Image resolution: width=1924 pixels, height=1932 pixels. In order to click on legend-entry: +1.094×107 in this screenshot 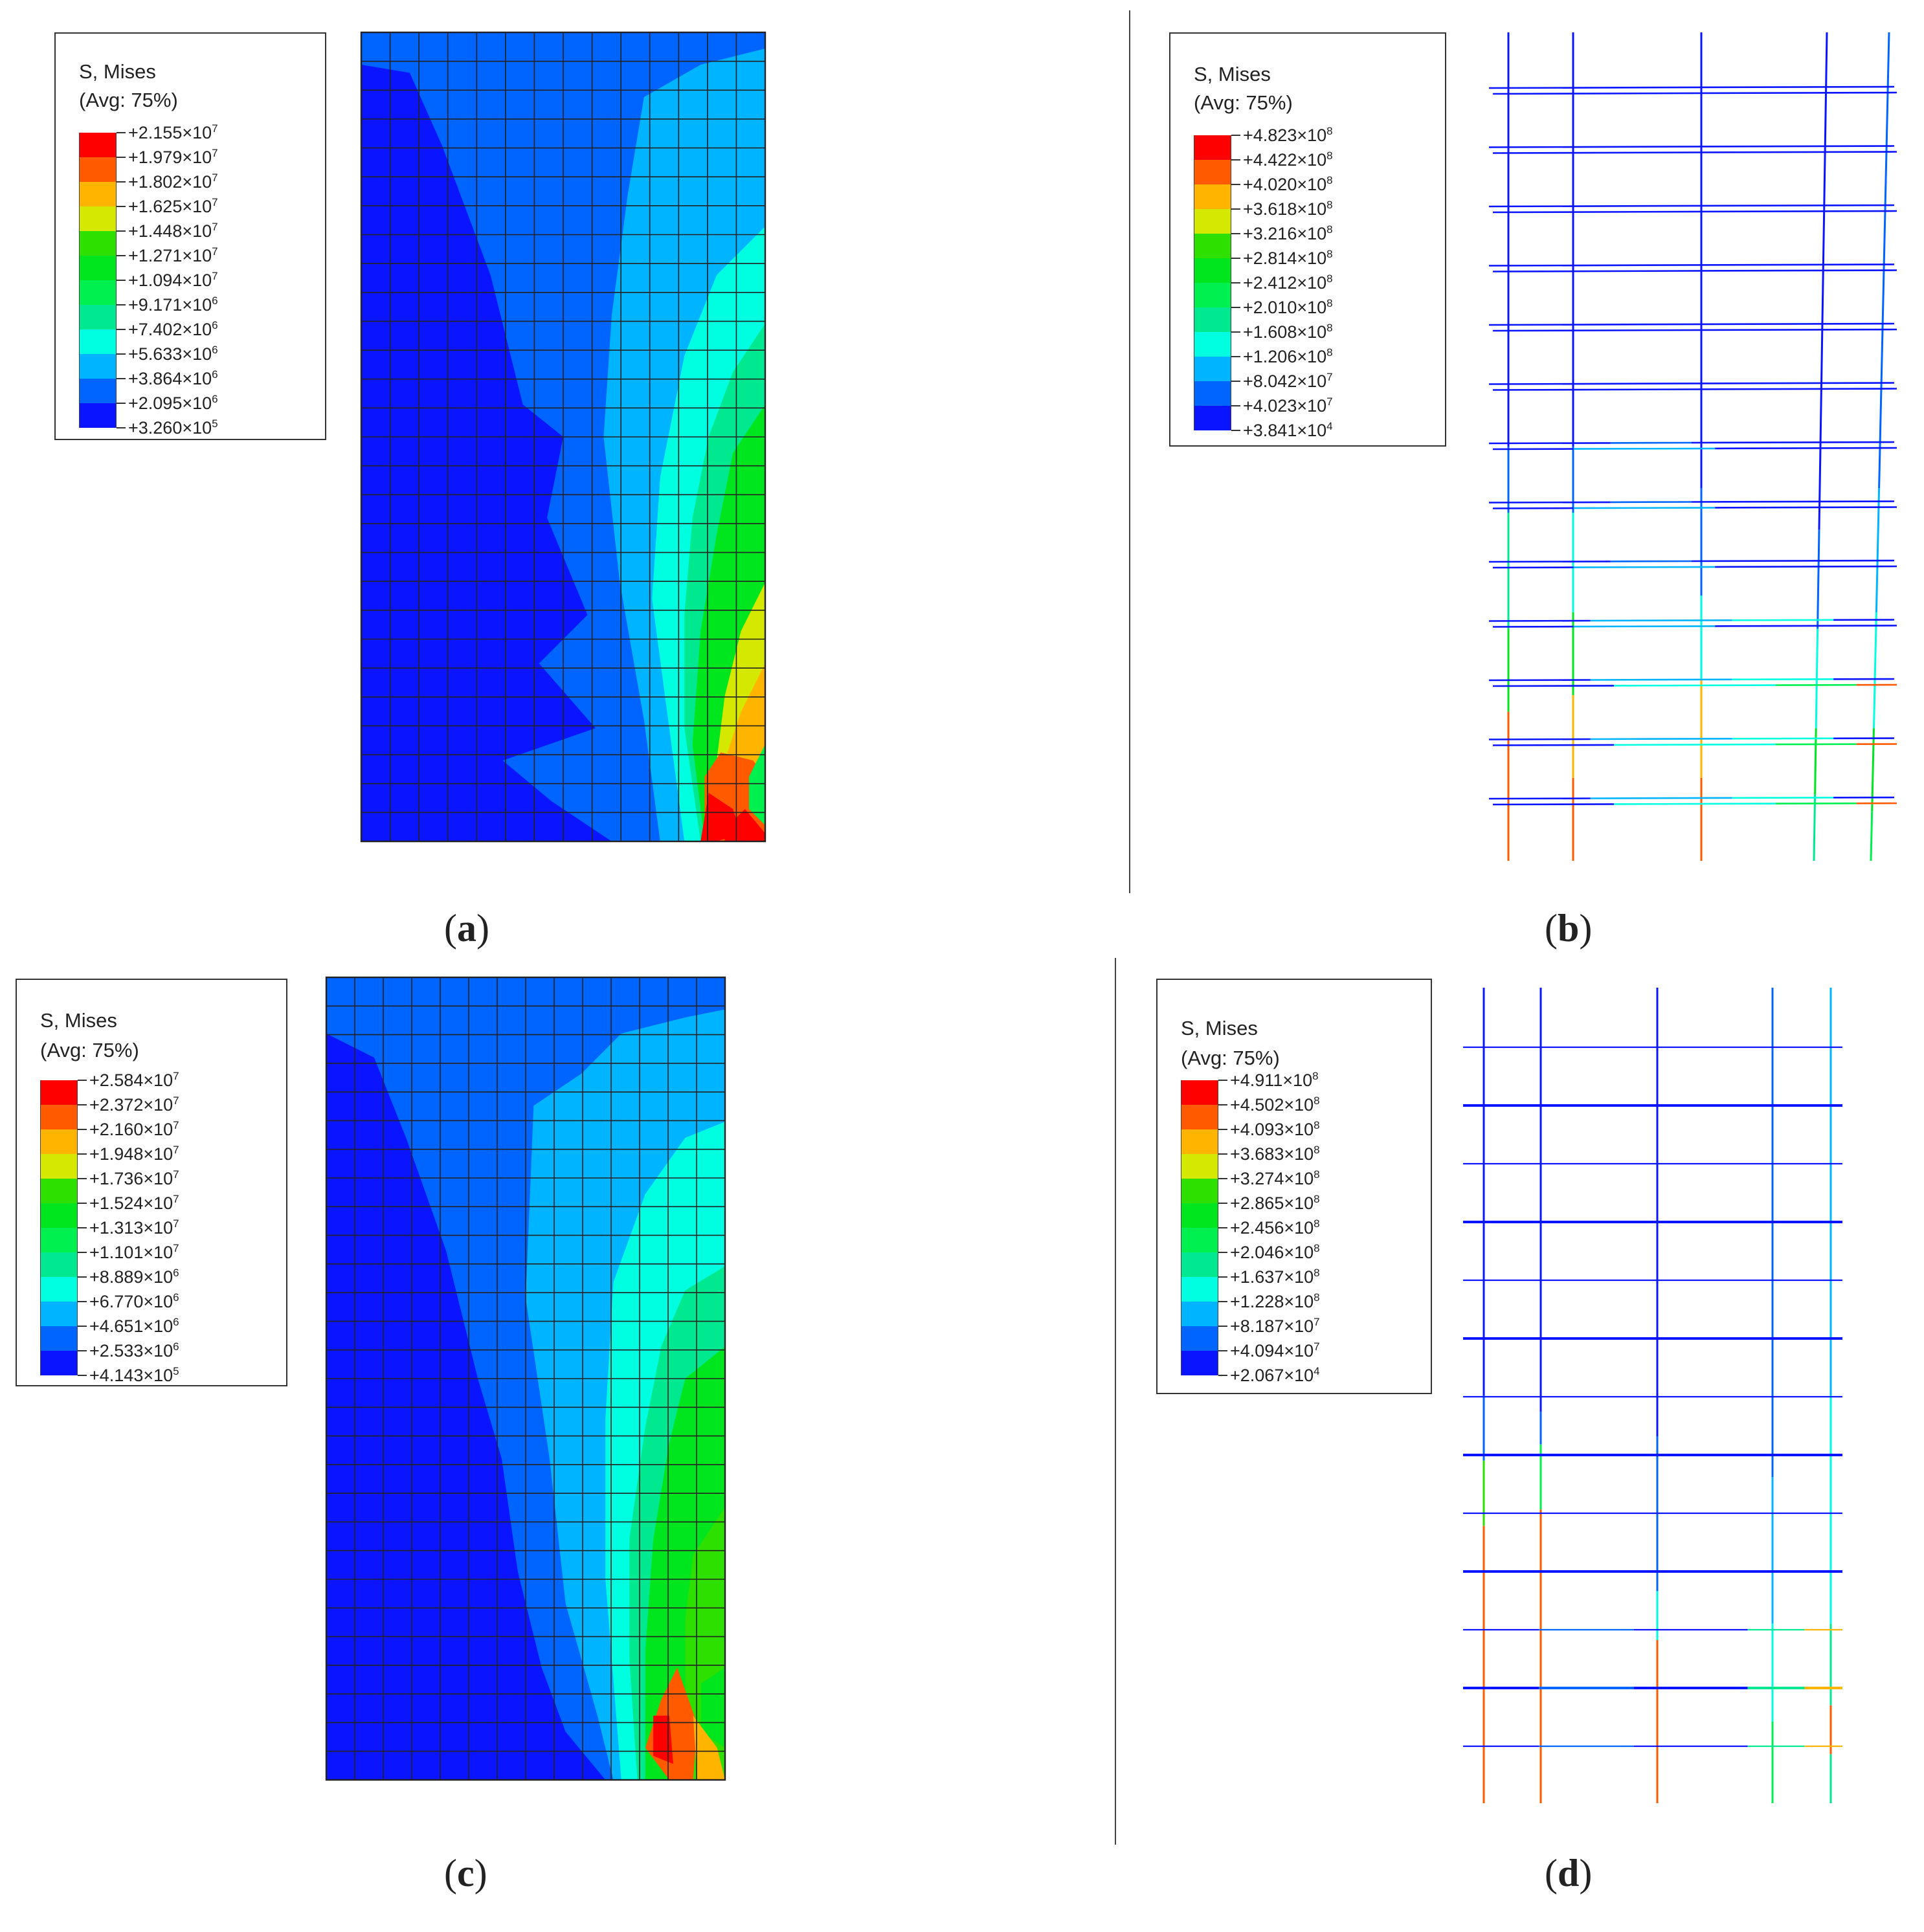, I will do `click(190, 288)`.